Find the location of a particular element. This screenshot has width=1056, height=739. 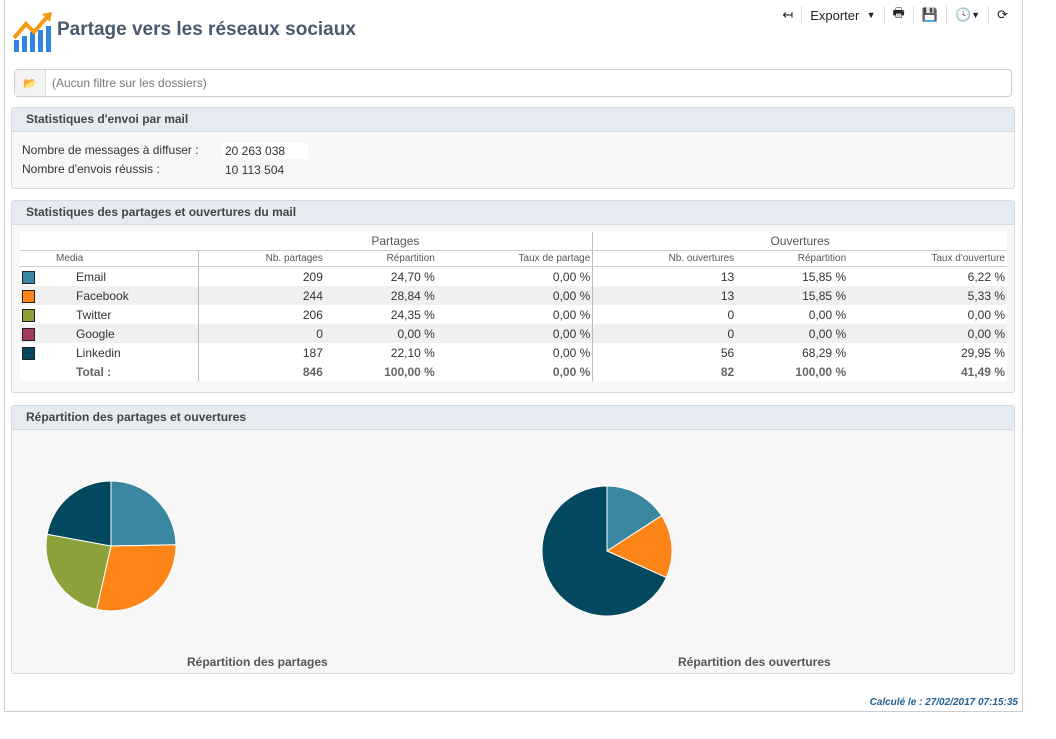

save-icon: 💾 is located at coordinates (929, 14).